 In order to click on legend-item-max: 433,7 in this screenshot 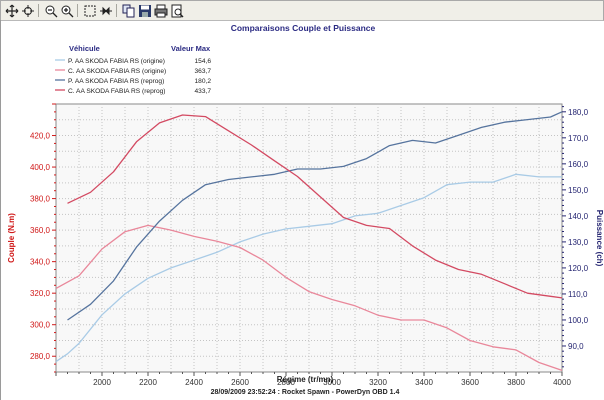, I will do `click(202, 91)`.